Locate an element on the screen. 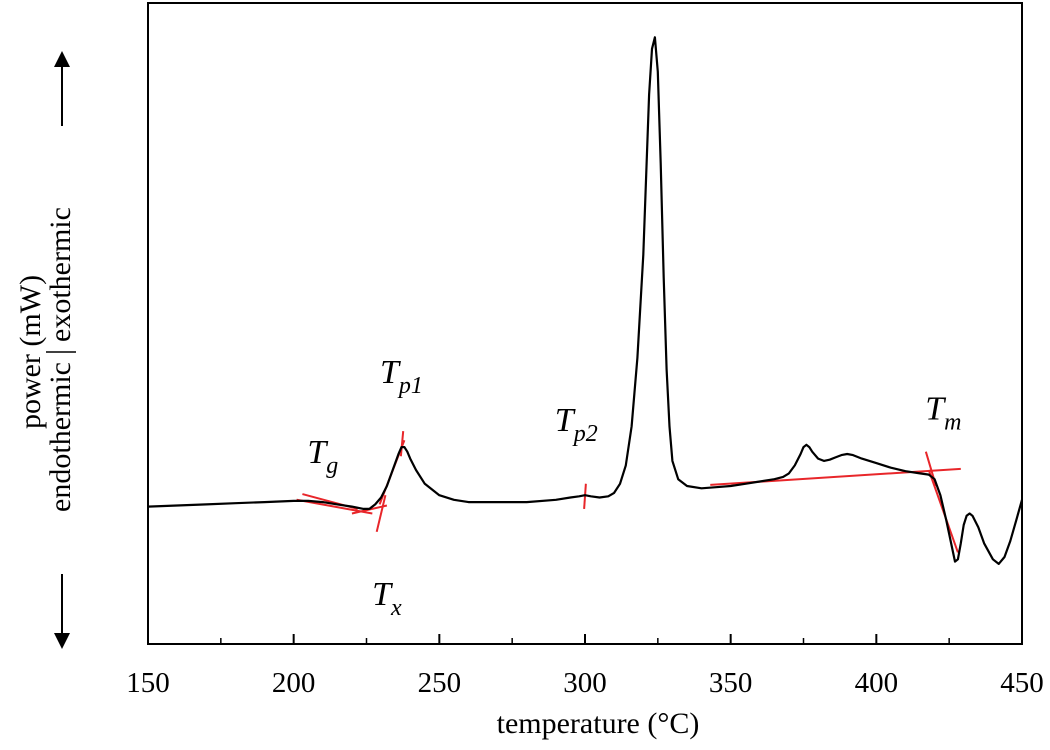 This screenshot has height=750, width=1050. annotation-Tp2: Tp2 is located at coordinates (576, 424).